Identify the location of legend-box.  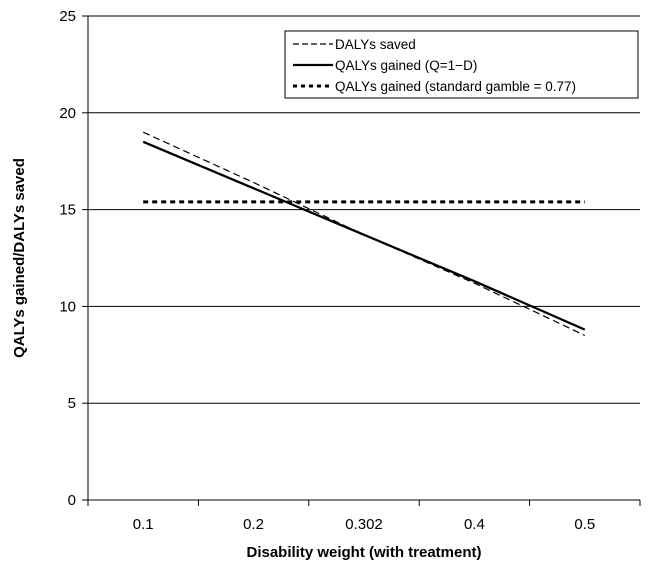
(461, 64).